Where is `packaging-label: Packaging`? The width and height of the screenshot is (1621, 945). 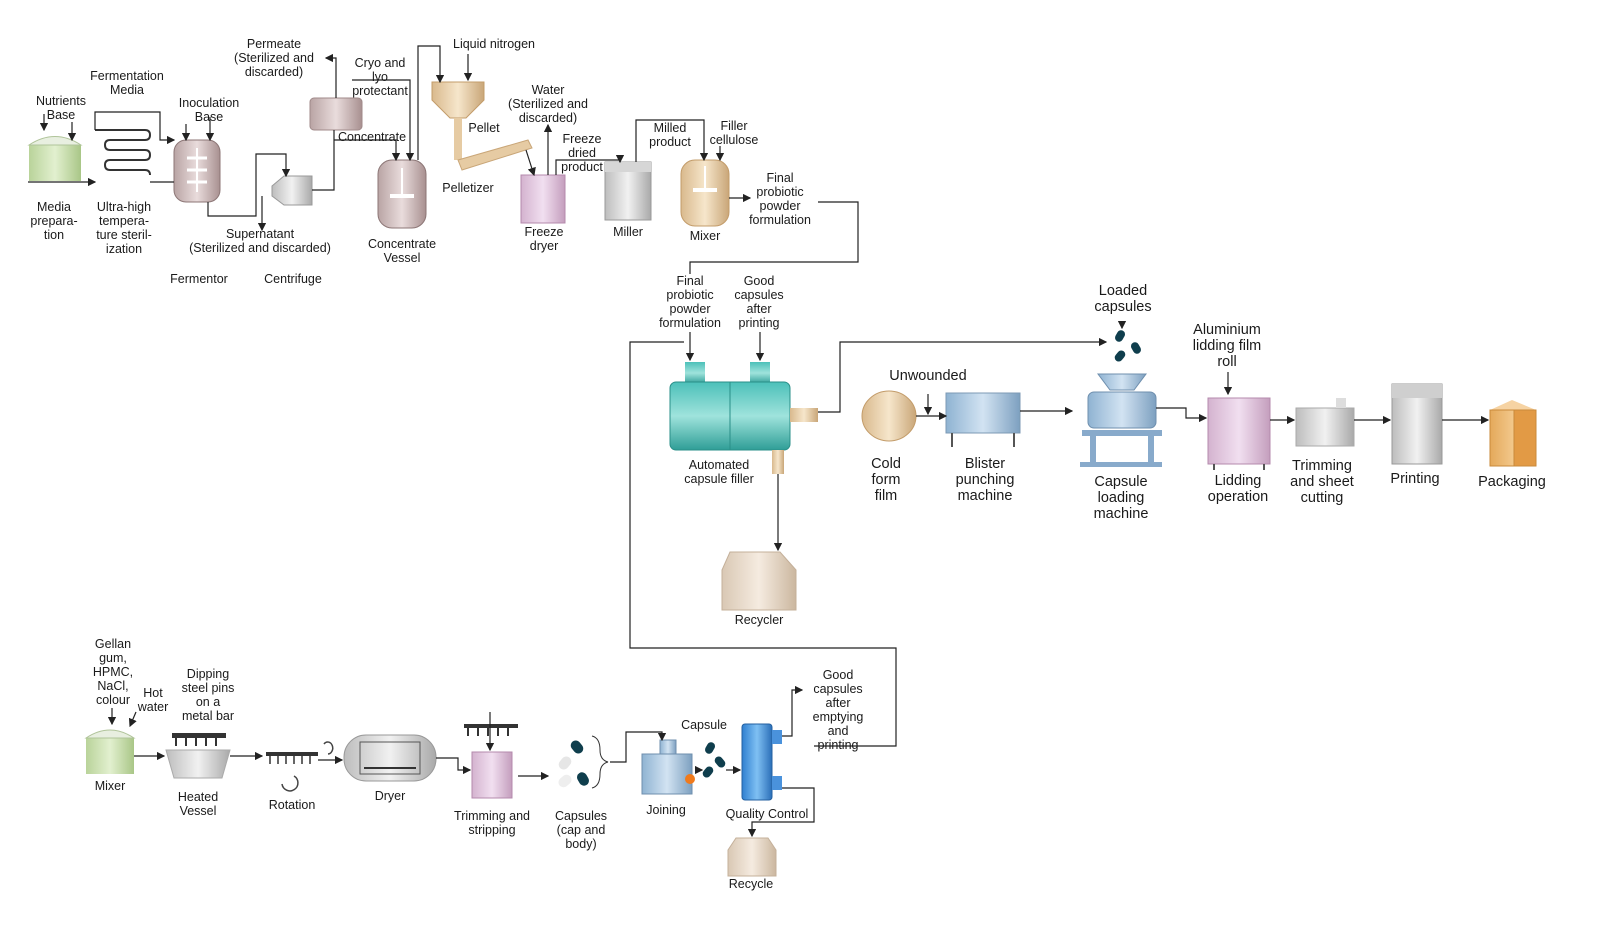
packaging-label: Packaging is located at coordinates (1512, 482).